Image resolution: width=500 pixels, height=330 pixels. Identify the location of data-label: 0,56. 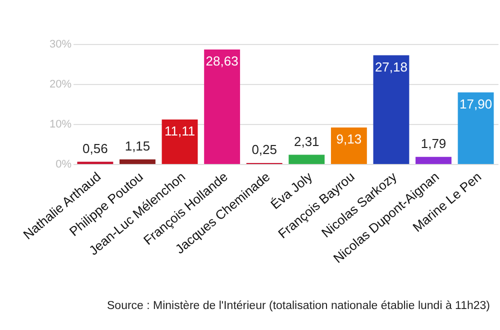
(95, 148).